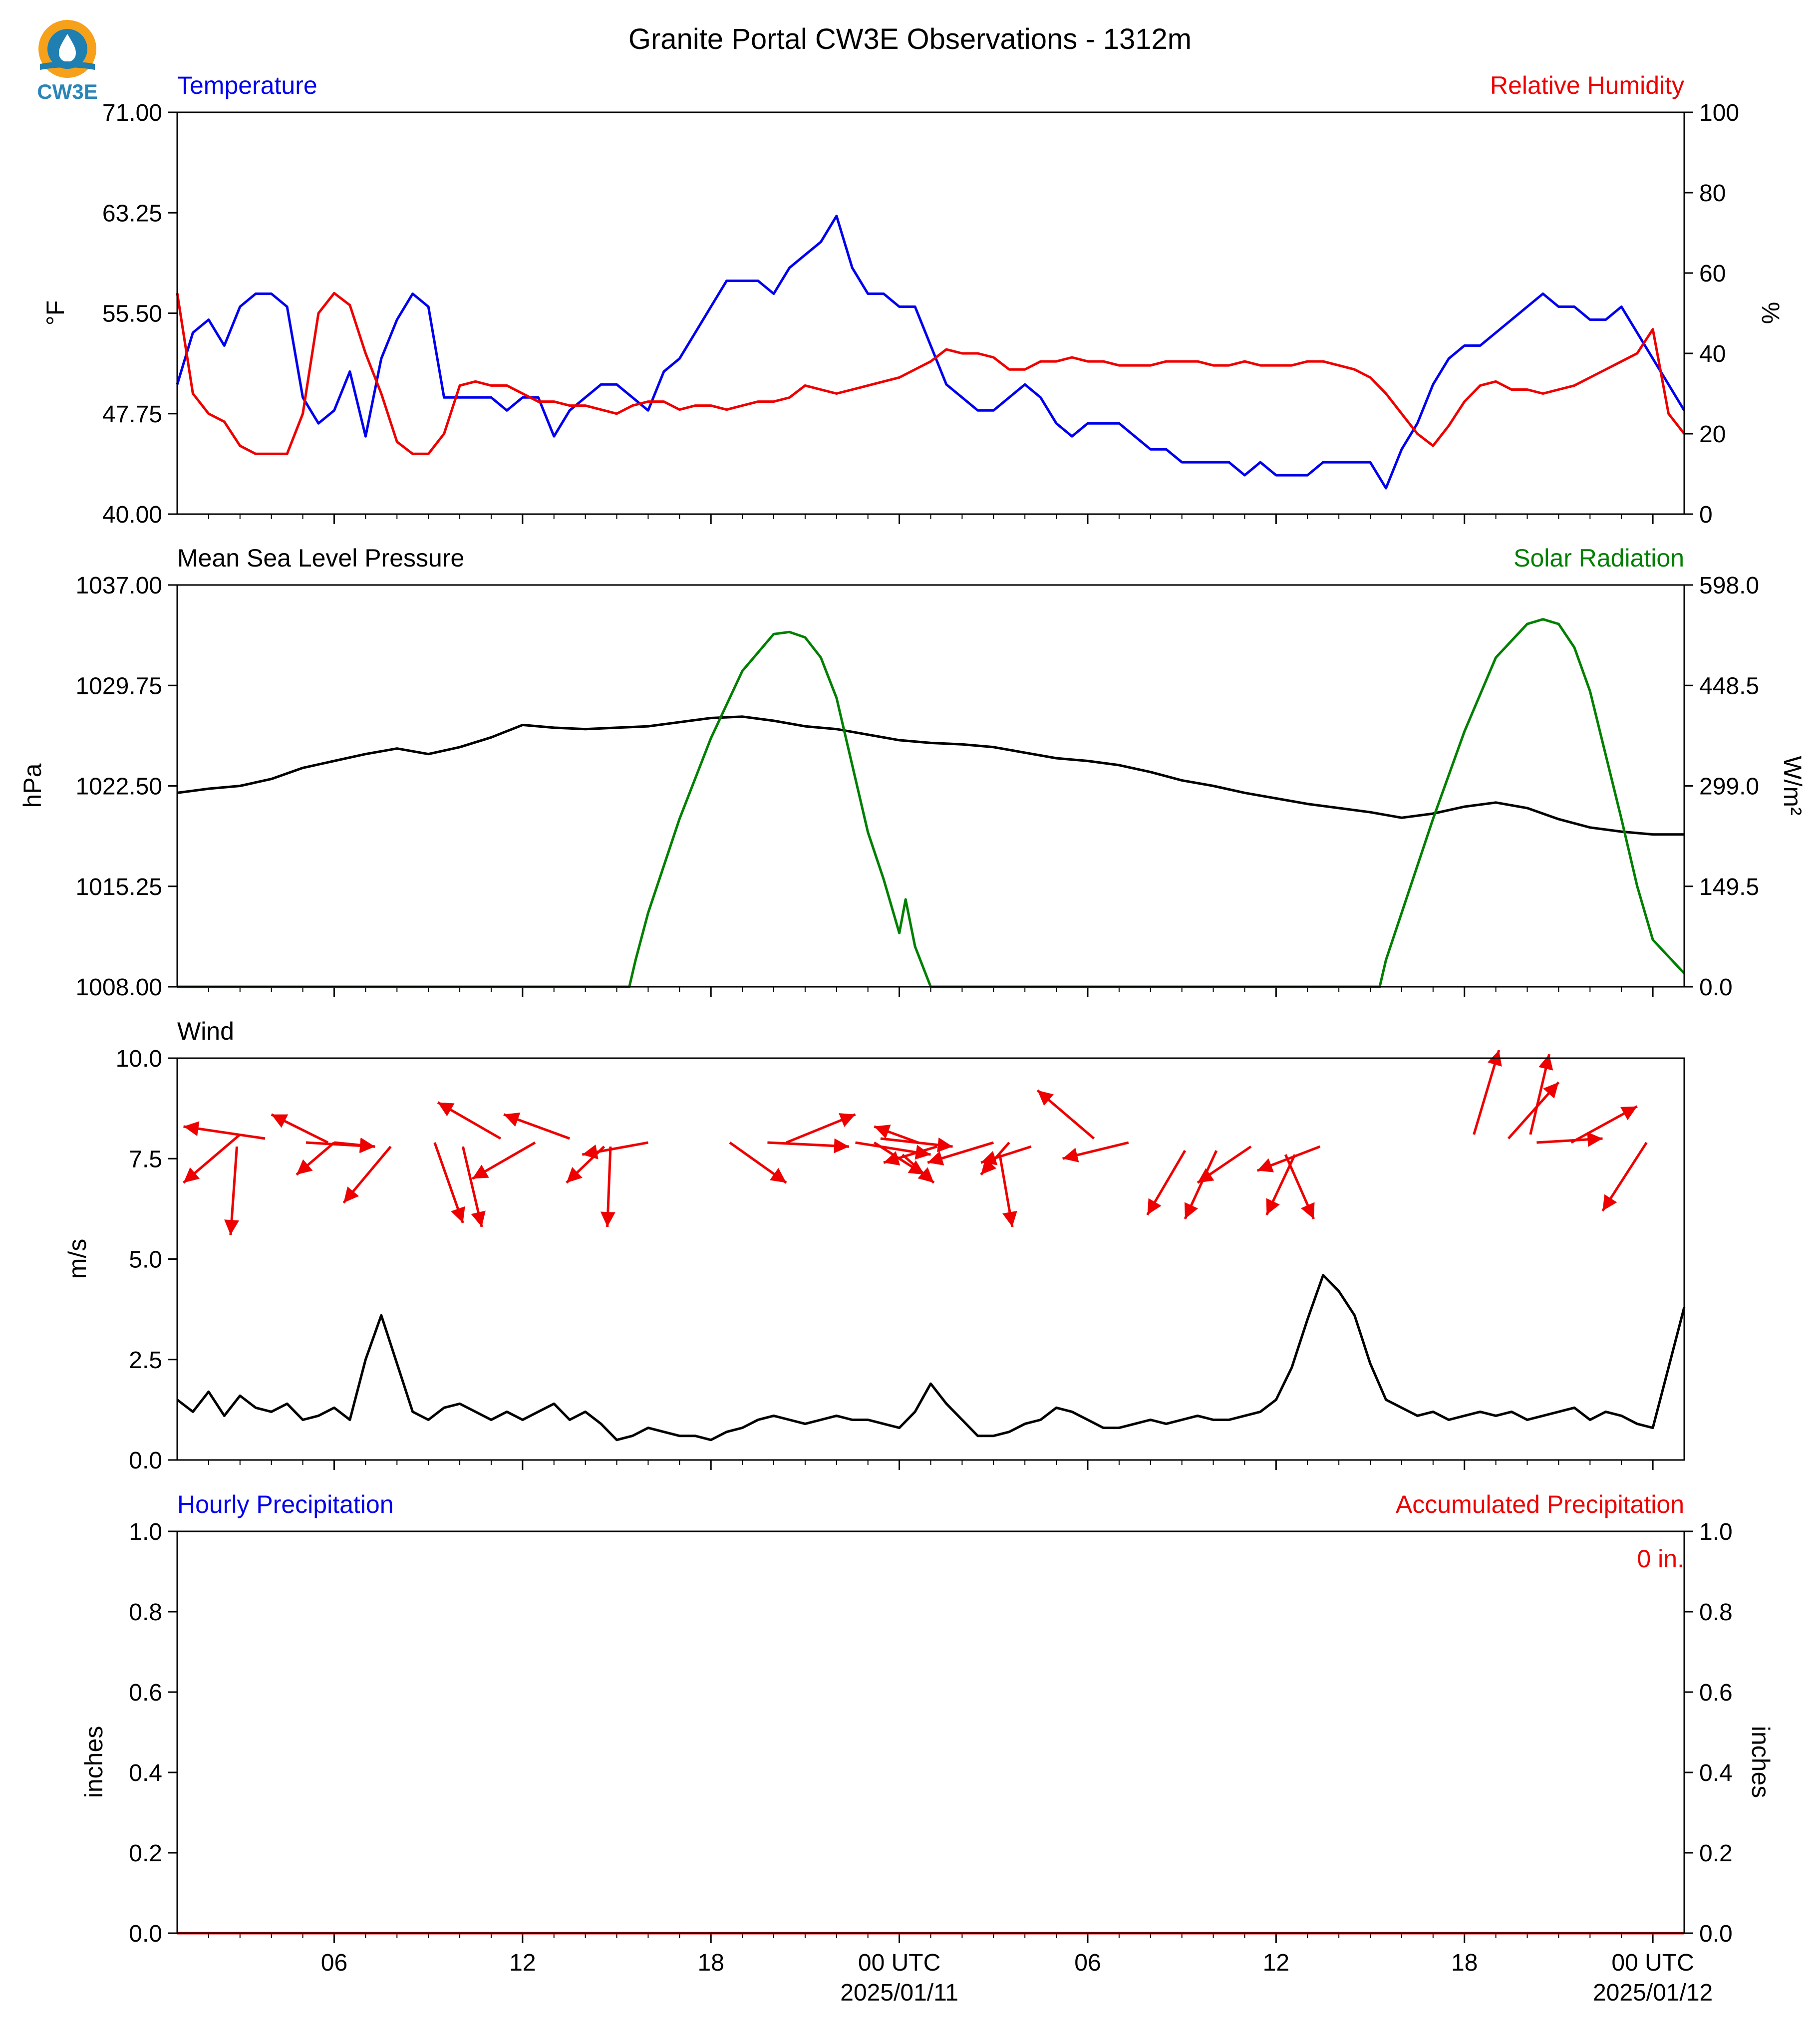 The height and width of the screenshot is (2028, 1820). Describe the element at coordinates (145, 1612) in the screenshot. I see `left-y-tick-label: 0.8` at that location.